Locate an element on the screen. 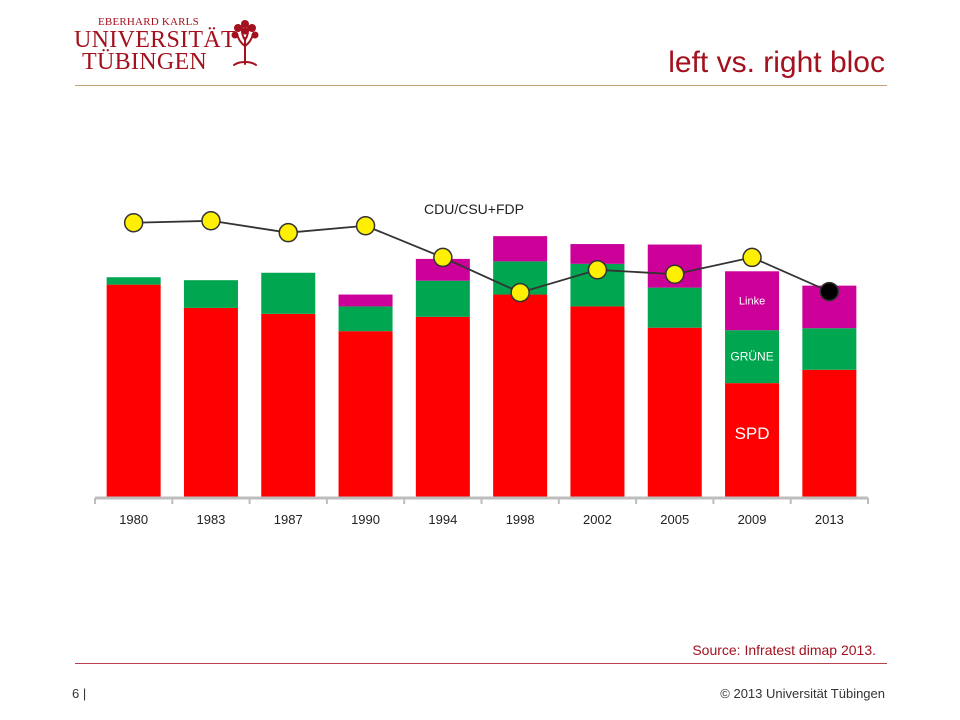 Image resolution: width=960 pixels, height=720 pixels. bar-spd-2013 is located at coordinates (829, 433).